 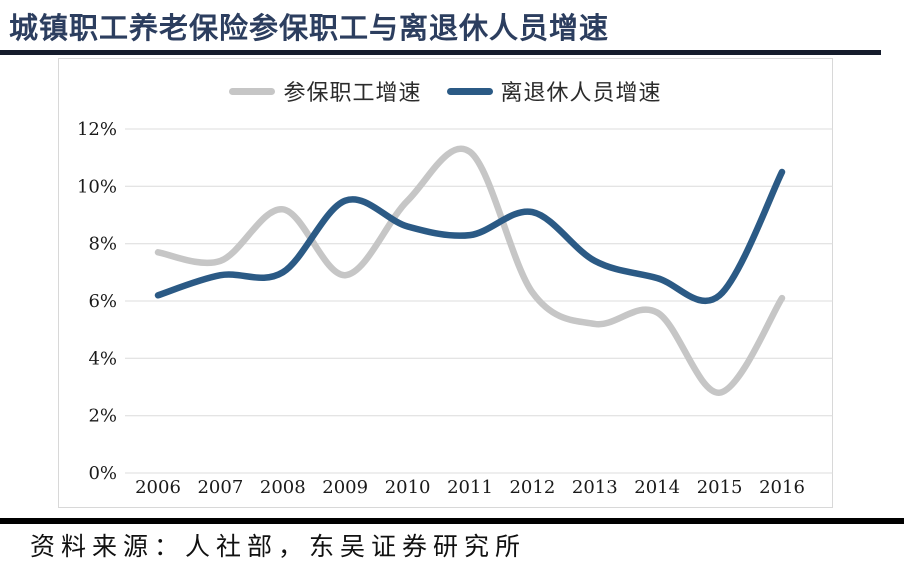 I want to click on legend-label-retirees: 离退休人员增速, so click(x=581, y=93).